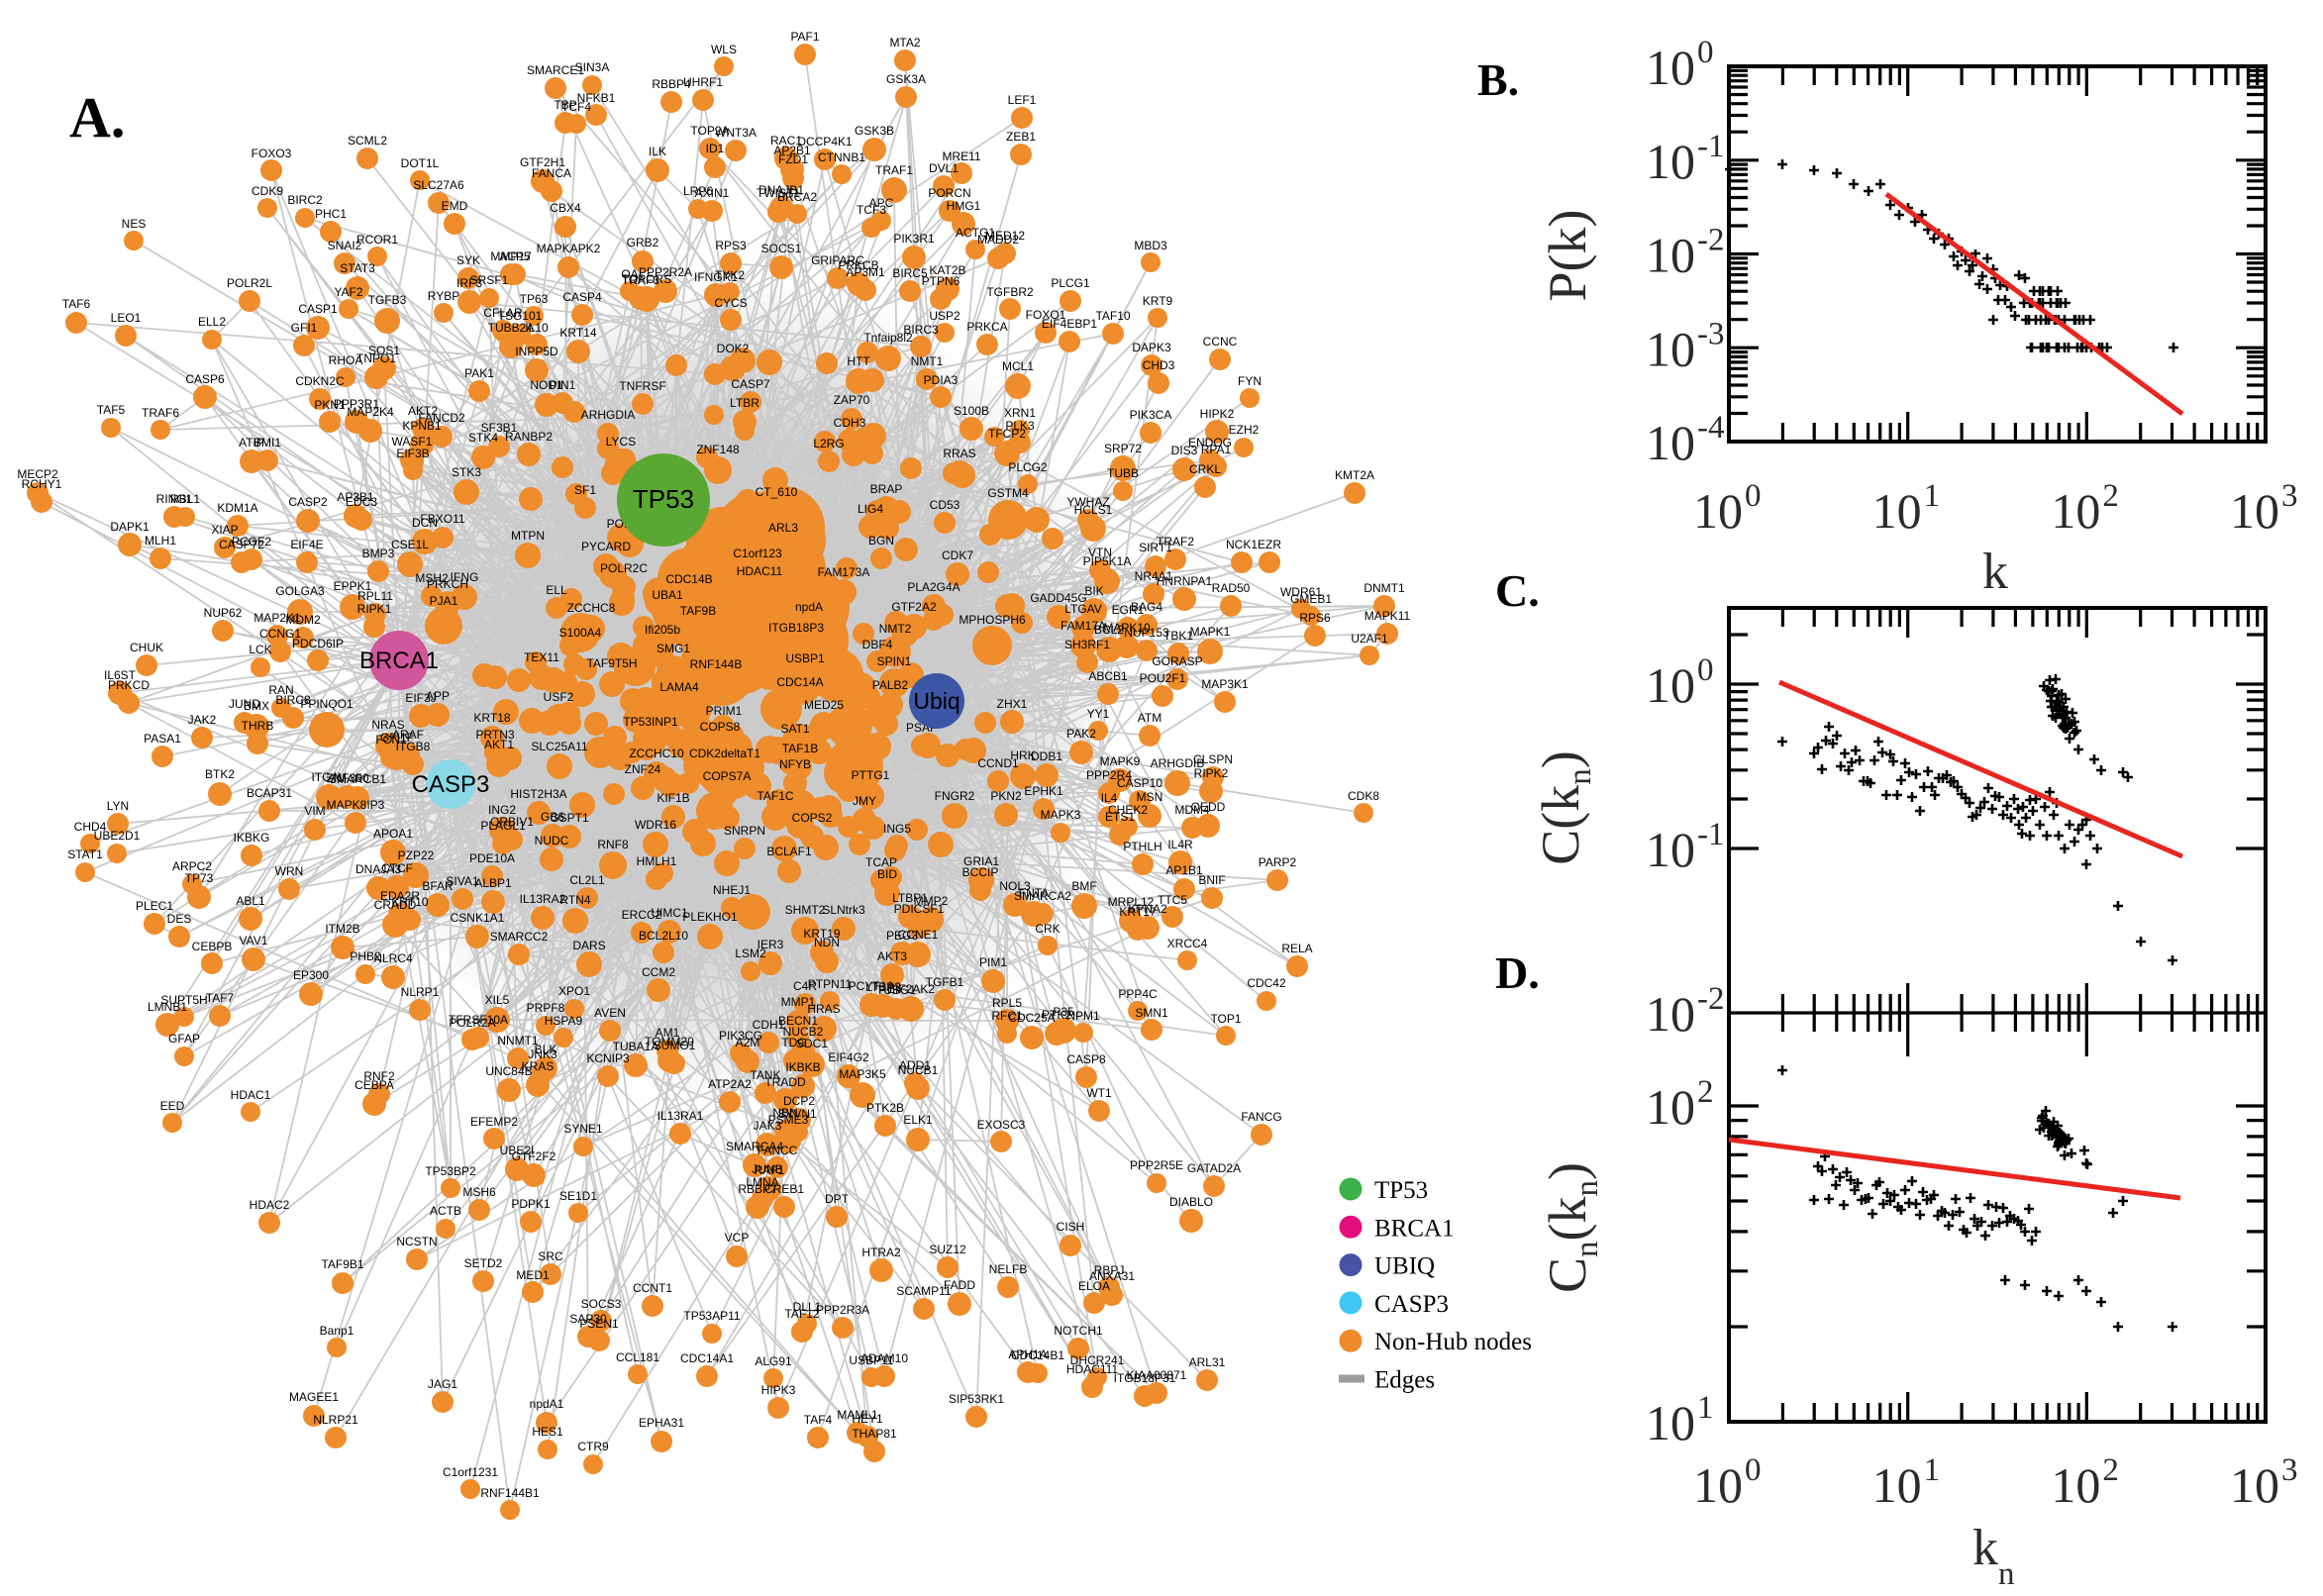 Image resolution: width=2323 pixels, height=1596 pixels. Describe the element at coordinates (1056, 1015) in the screenshot. I see `svg-text: PTK2` at that location.